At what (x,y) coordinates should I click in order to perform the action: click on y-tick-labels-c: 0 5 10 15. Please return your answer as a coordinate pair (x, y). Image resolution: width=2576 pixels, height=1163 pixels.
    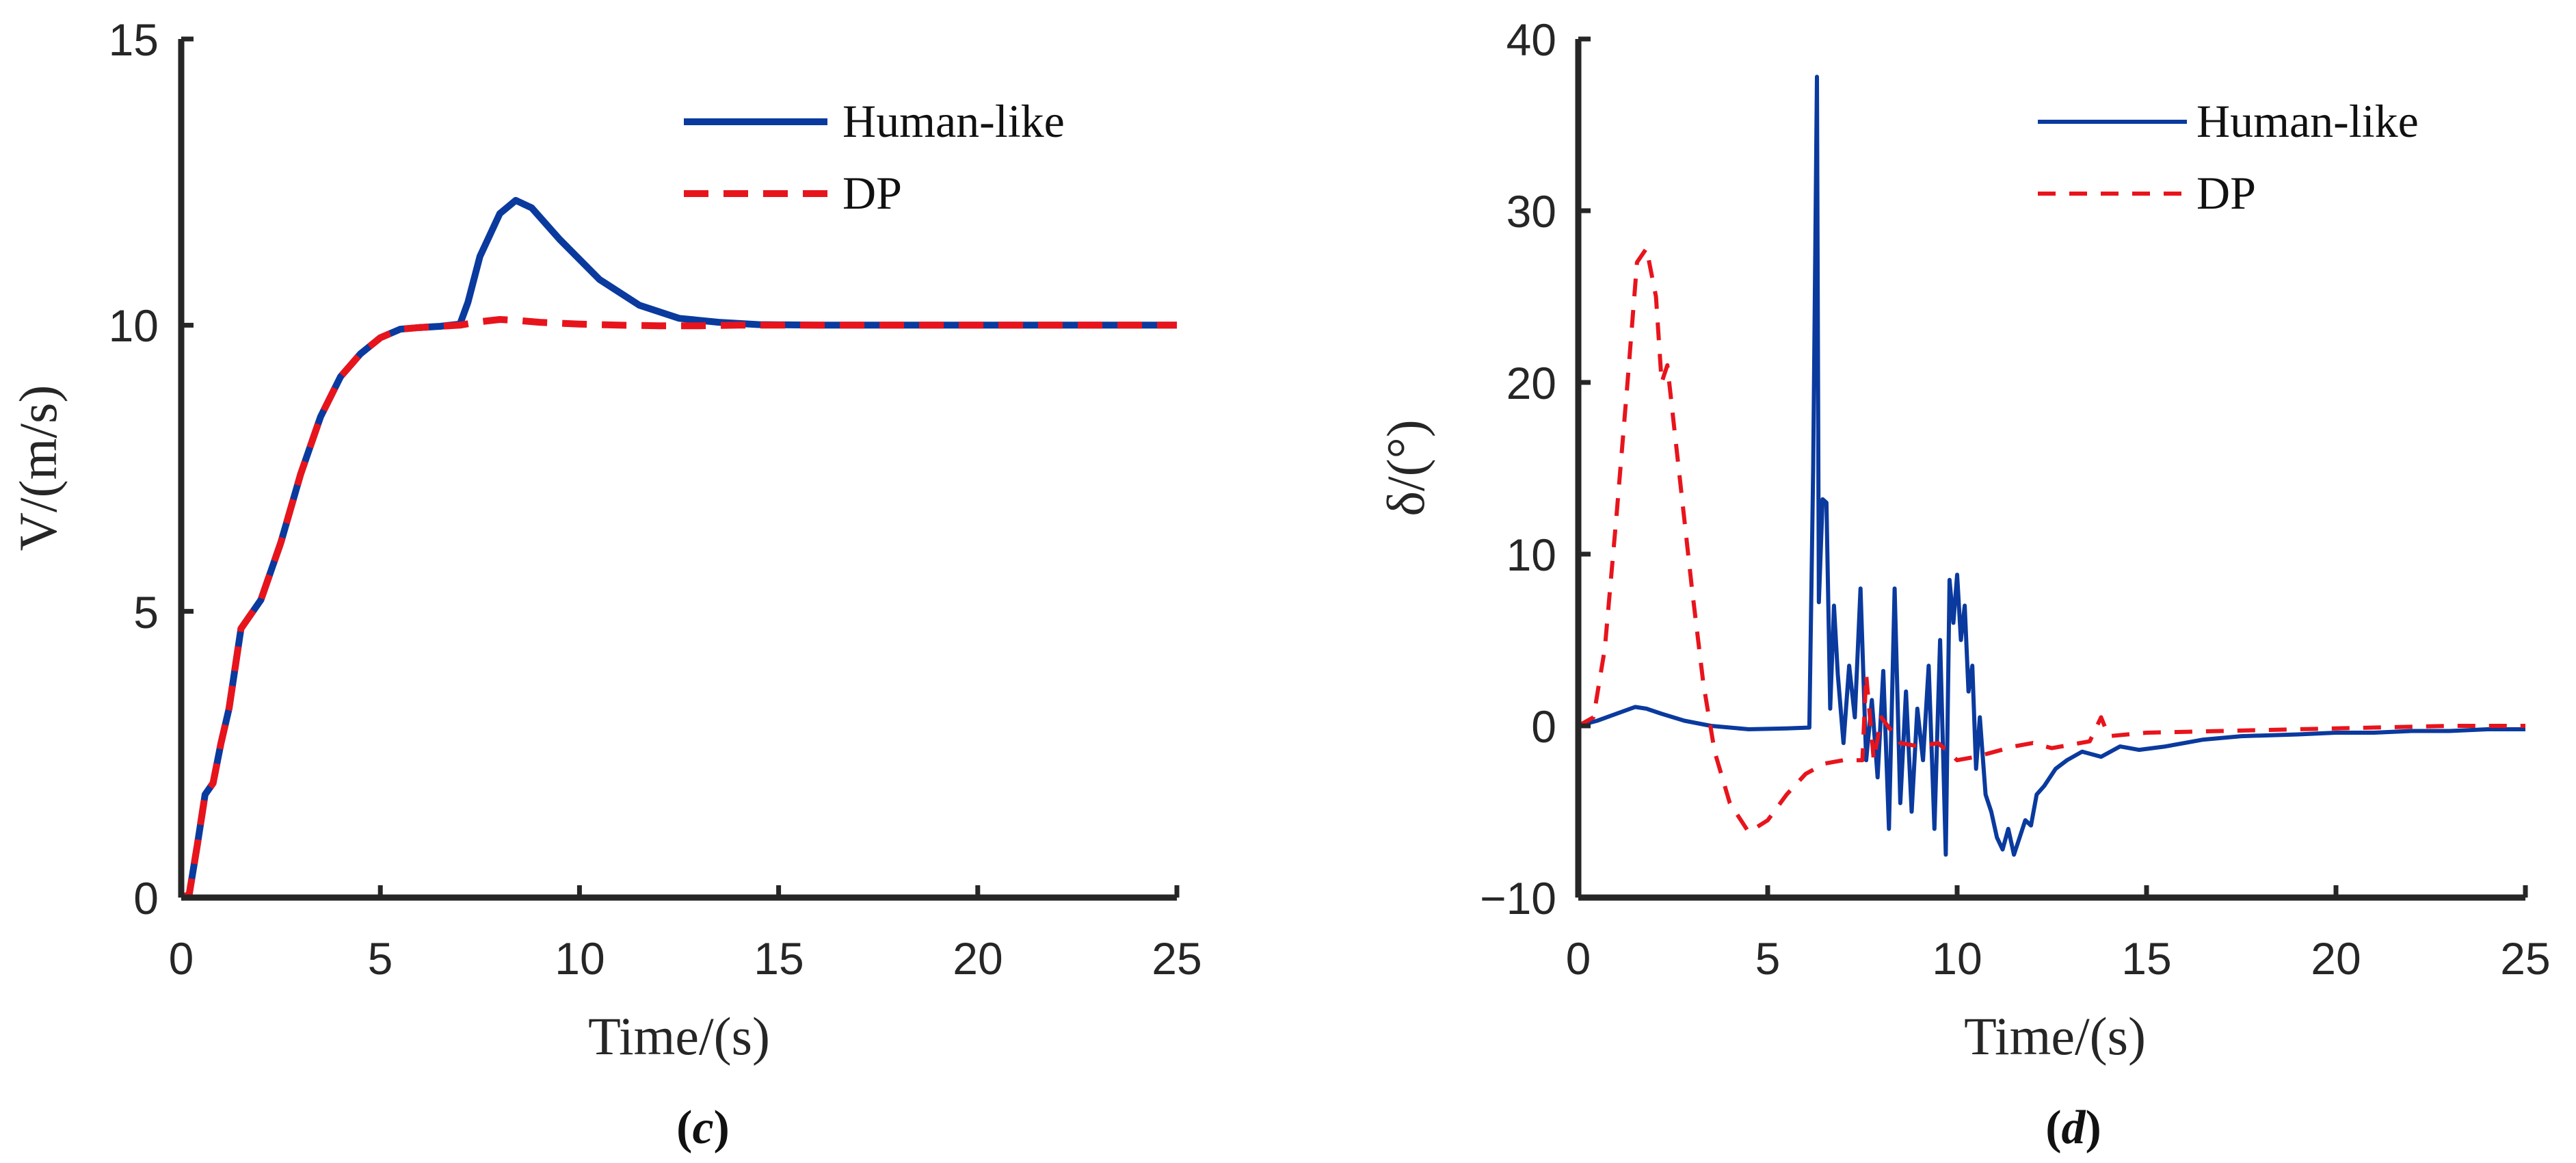
    Looking at the image, I should click on (134, 469).